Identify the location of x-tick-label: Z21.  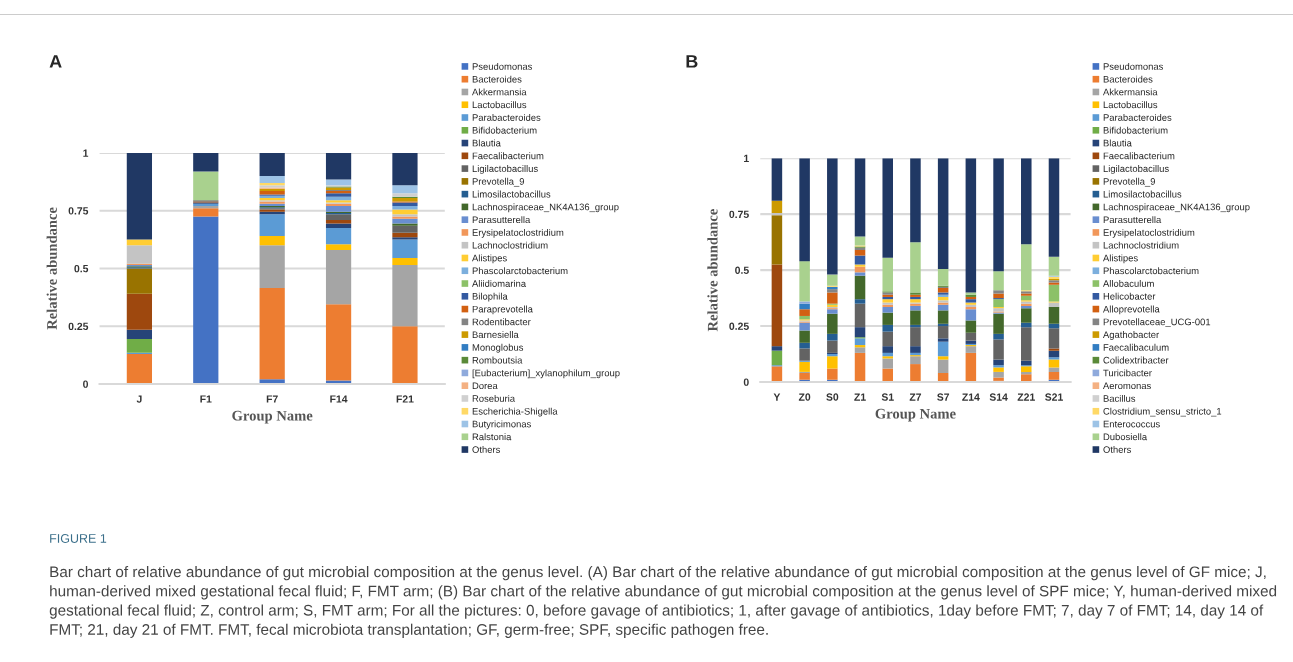
(1026, 397).